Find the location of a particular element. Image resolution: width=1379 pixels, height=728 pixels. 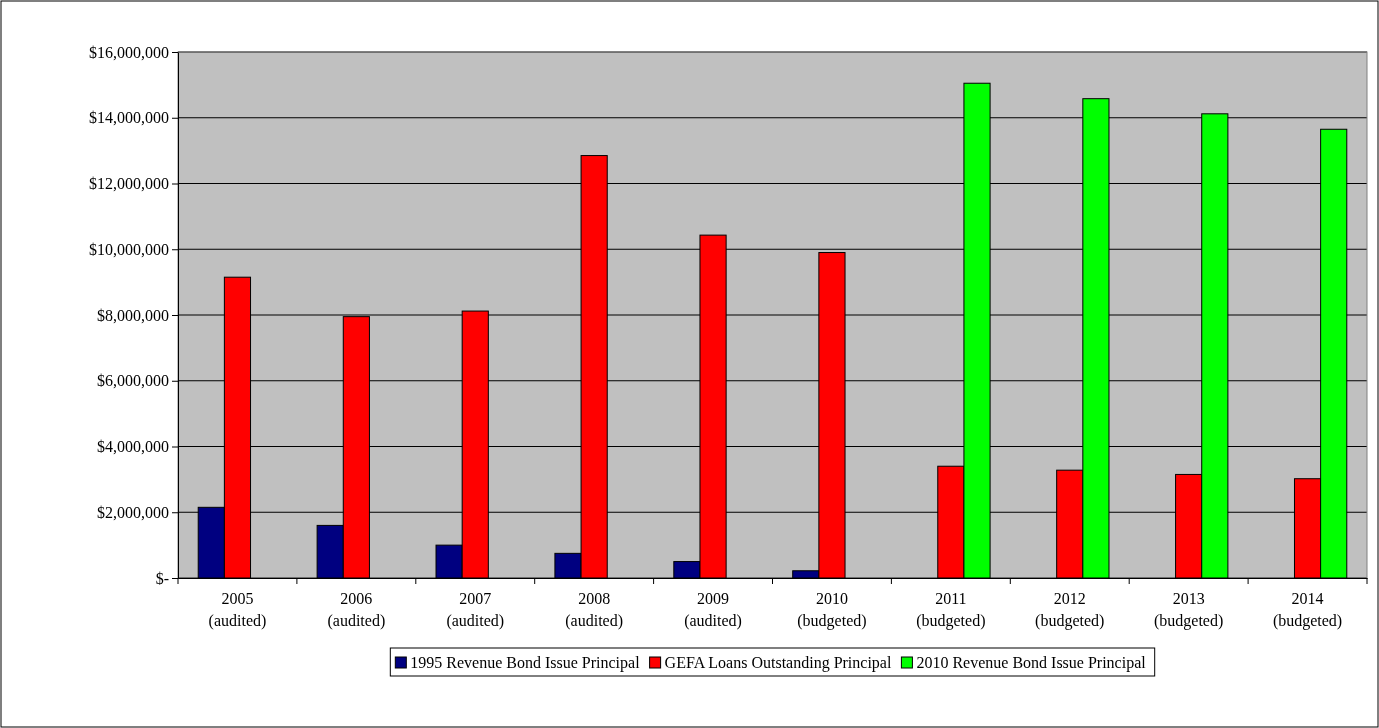

x-tick-label: 2012 (budgeted) is located at coordinates (1070, 610).